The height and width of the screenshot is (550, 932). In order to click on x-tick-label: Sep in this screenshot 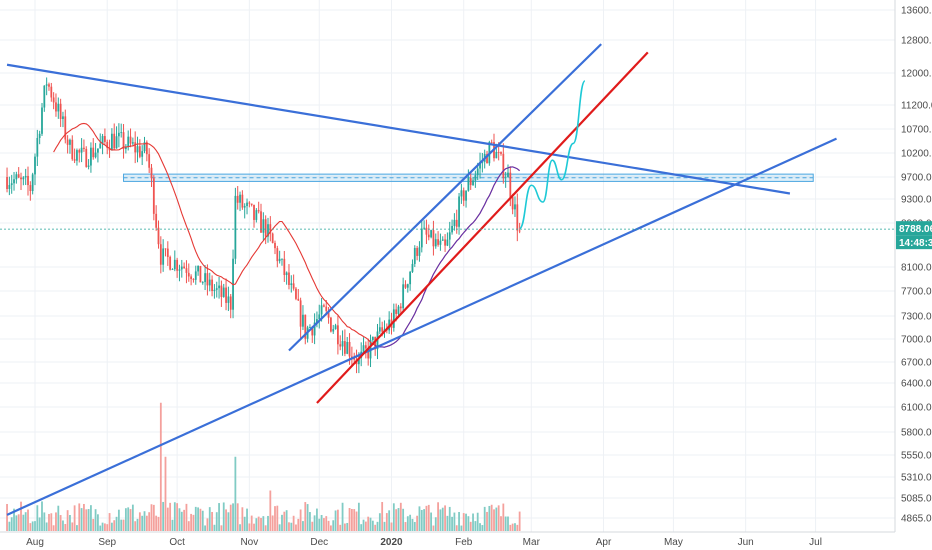, I will do `click(107, 542)`.